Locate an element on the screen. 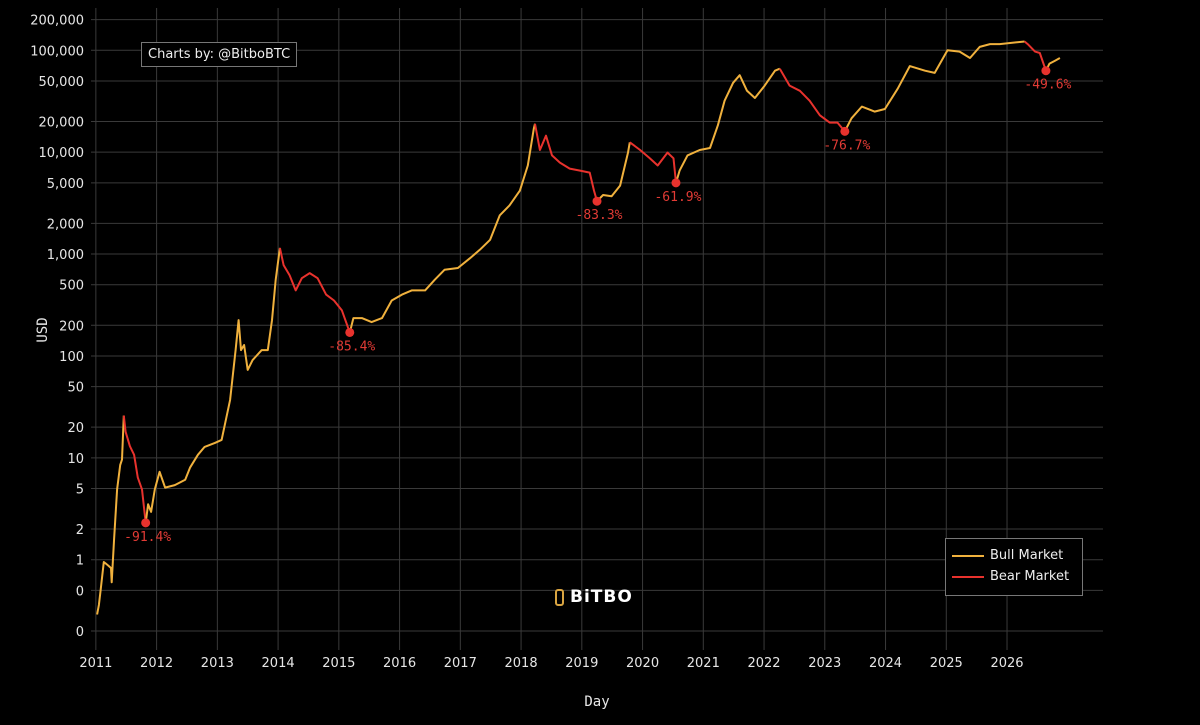 The height and width of the screenshot is (725, 1200). y-tick-label: 100 is located at coordinates (71, 357).